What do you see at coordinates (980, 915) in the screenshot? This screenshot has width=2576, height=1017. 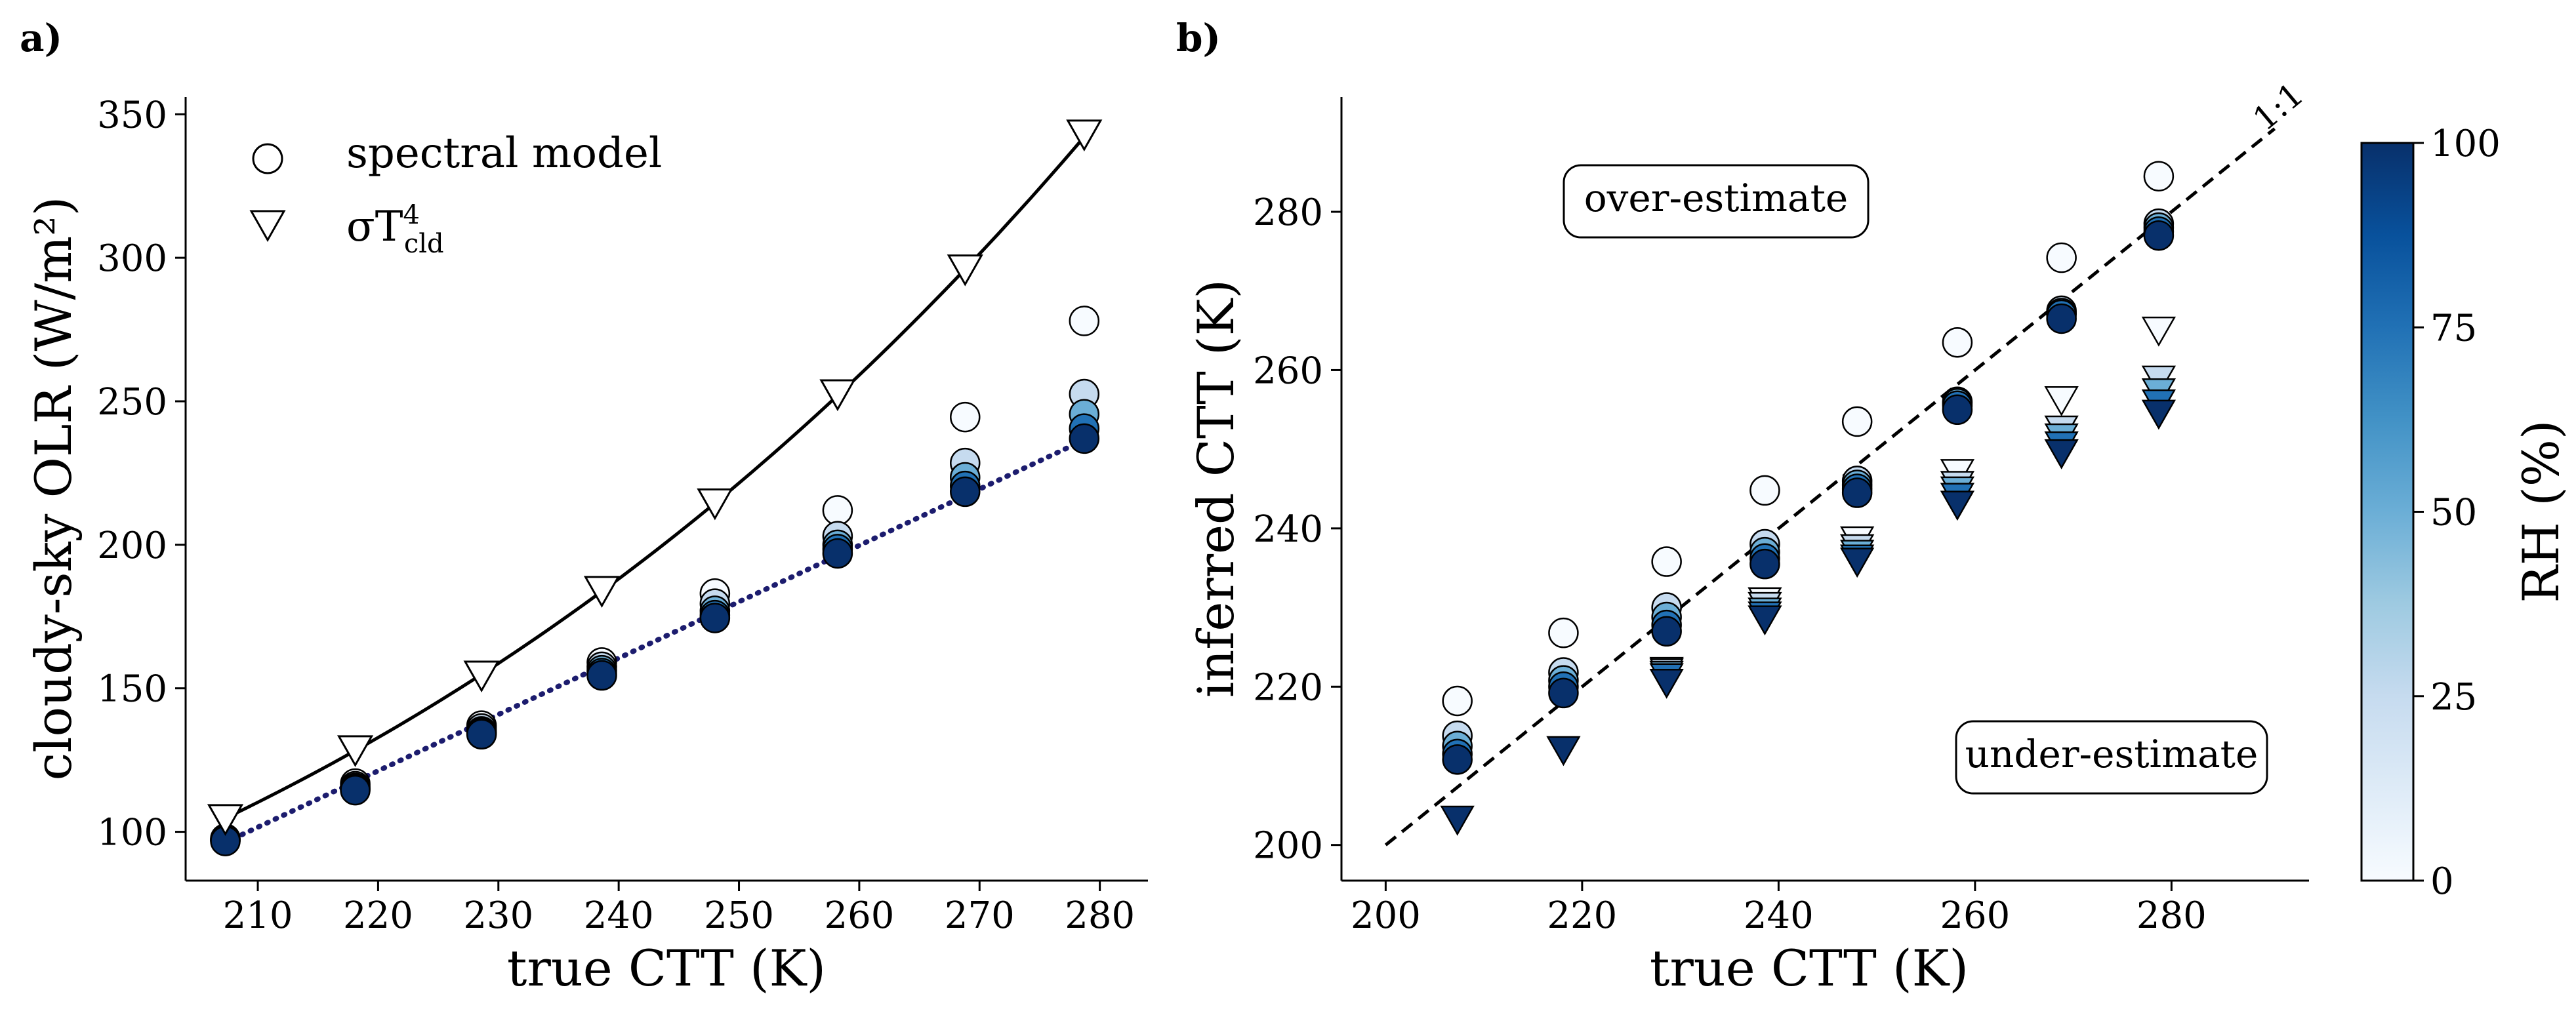 I see `panel-a-x-tick-label: 270` at bounding box center [980, 915].